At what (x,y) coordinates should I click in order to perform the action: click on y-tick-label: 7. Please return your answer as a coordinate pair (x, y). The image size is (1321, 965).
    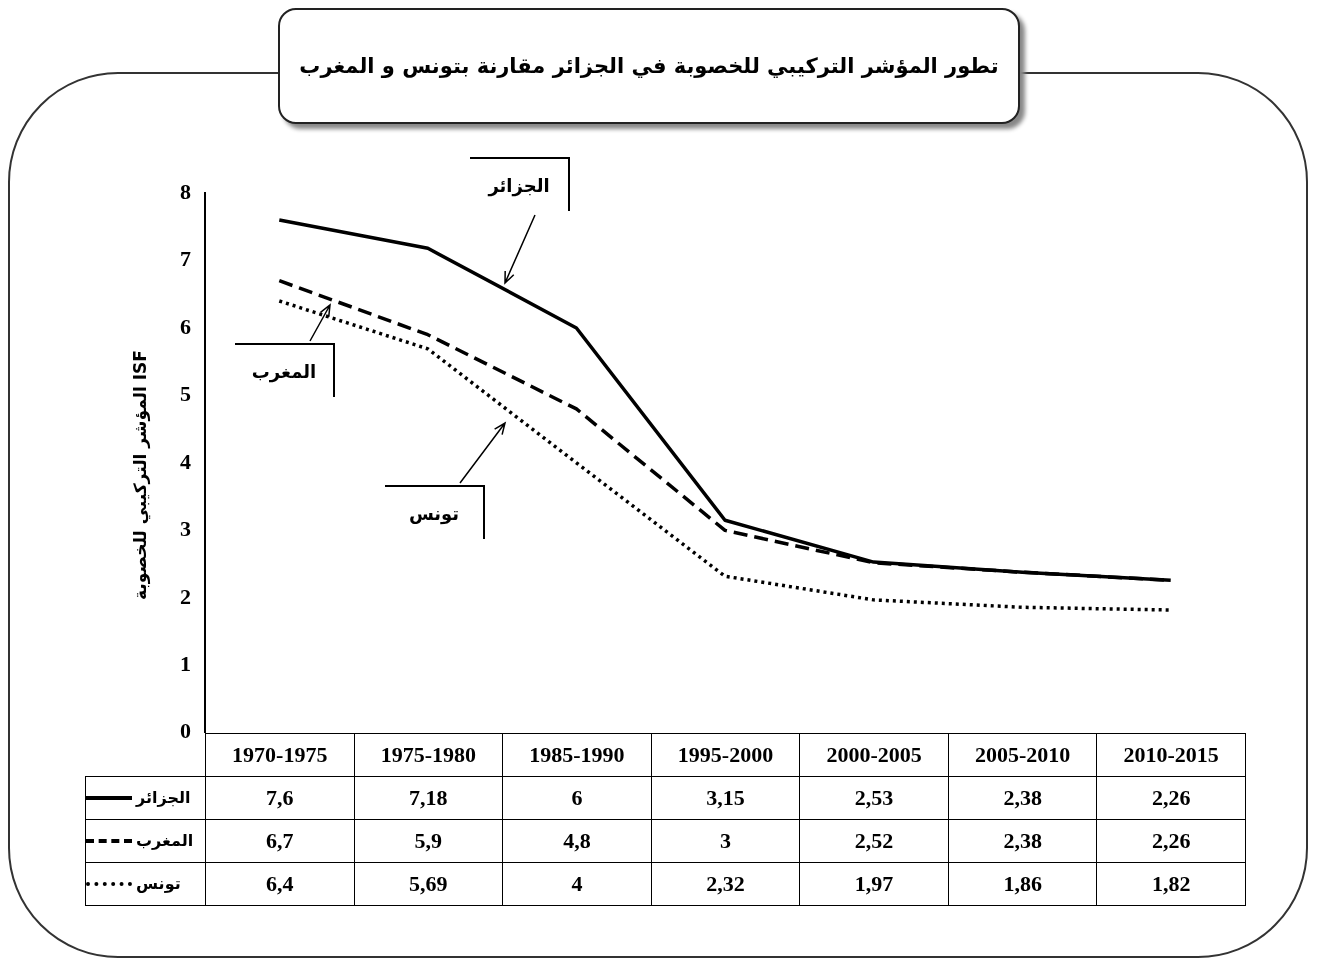
    Looking at the image, I should click on (185, 259).